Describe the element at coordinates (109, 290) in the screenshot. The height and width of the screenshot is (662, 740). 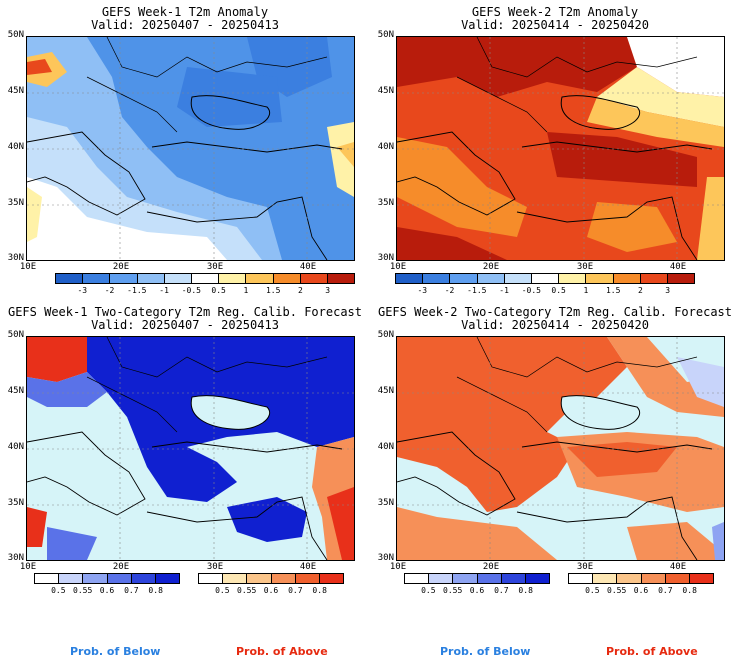
I see `colorbar-label: -2` at that location.